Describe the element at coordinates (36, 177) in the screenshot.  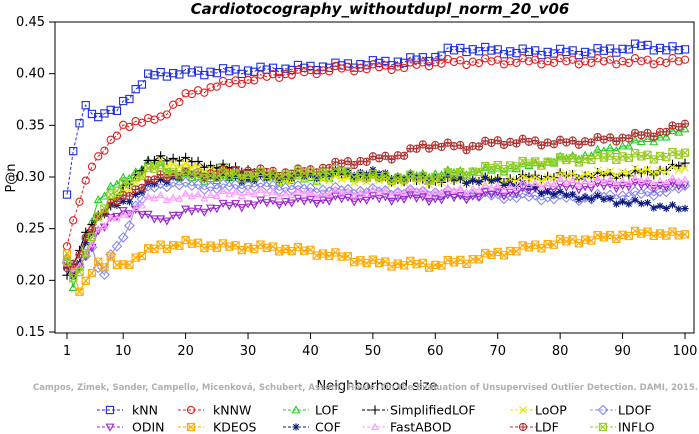
I see `y-axis: 0.15 0.20 0.25 0.30 0.35 0.40 0.45` at that location.